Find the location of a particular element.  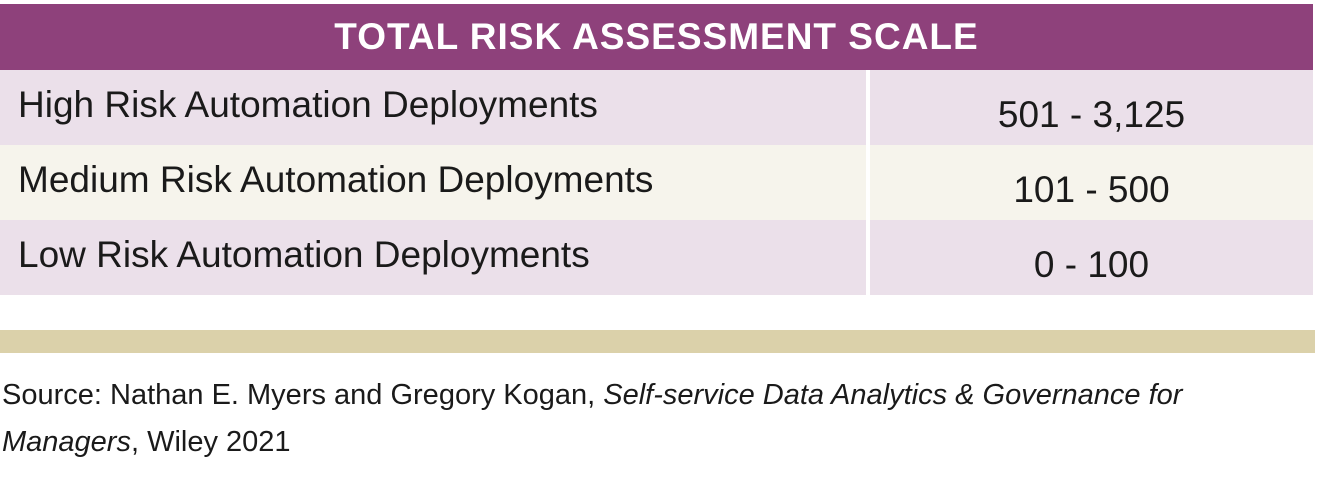

risk-range: 101 - 500 is located at coordinates (1089, 182).